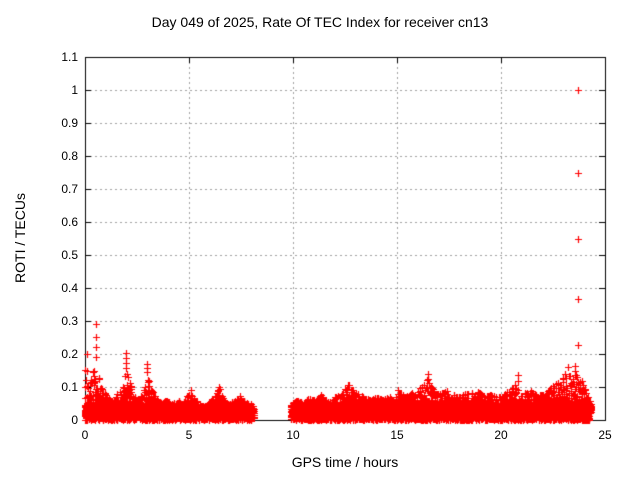 The width and height of the screenshot is (640, 480). Describe the element at coordinates (69, 156) in the screenshot. I see `y-tick-label: 0.8` at that location.